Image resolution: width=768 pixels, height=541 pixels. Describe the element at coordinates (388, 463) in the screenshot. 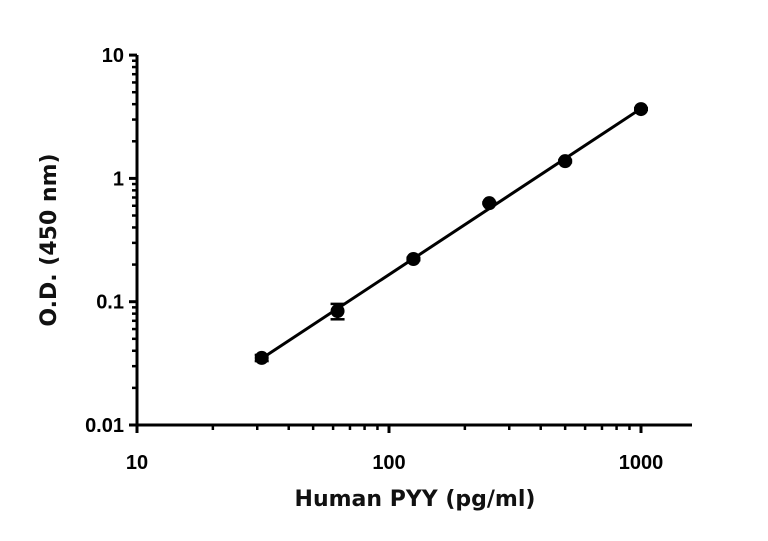

I see `x-tick-label: 100` at that location.